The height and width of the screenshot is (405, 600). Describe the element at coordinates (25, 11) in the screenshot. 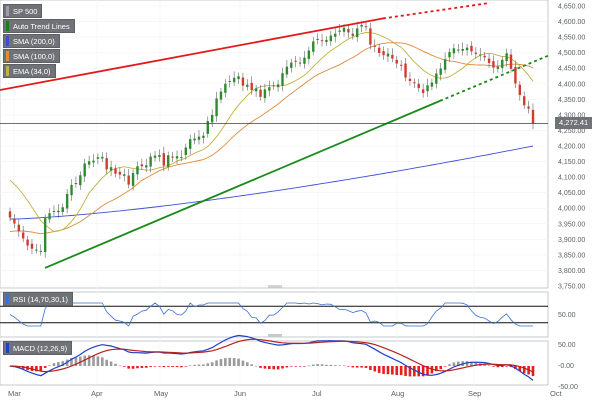

I see `symbol-label: SP 500` at that location.